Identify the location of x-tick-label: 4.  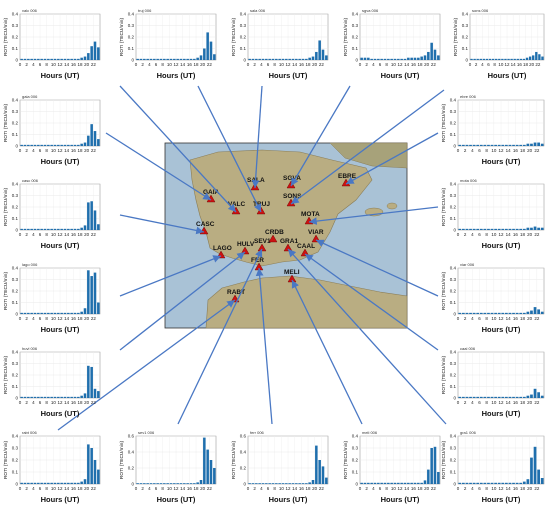
(472, 234).